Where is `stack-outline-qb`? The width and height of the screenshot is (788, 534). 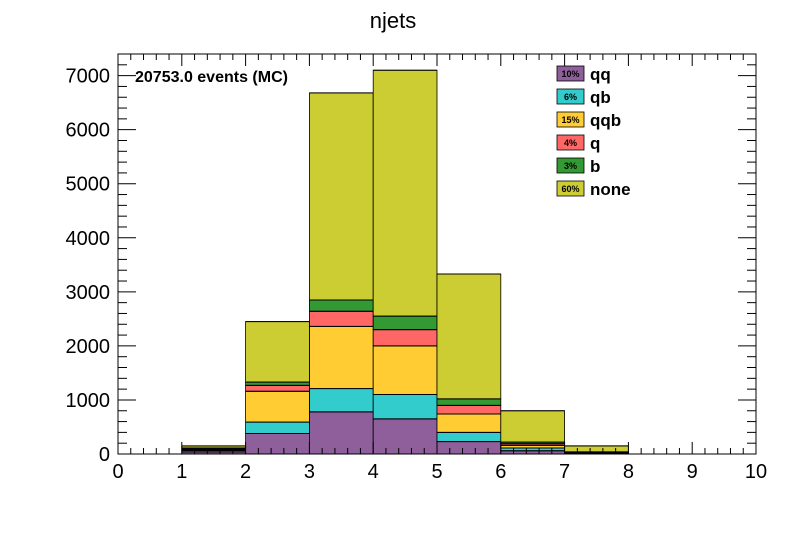 stack-outline-qb is located at coordinates (405, 421).